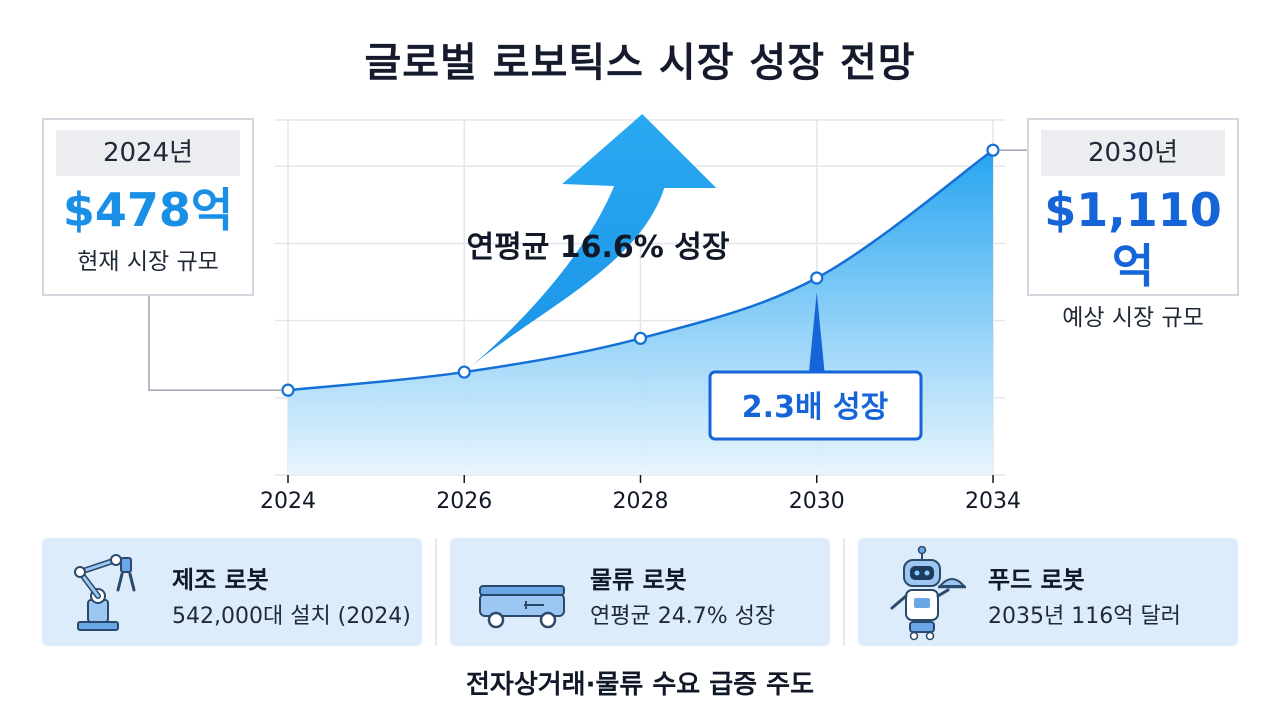 This screenshot has width=1280, height=714. What do you see at coordinates (598, 247) in the screenshot?
I see `cagr-annotation: 연평균 16.6% 성장` at bounding box center [598, 247].